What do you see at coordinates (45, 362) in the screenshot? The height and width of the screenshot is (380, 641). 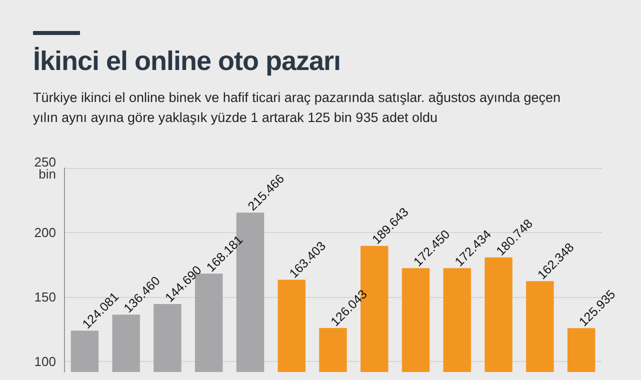 I see `y-tick-label: 100` at bounding box center [45, 362].